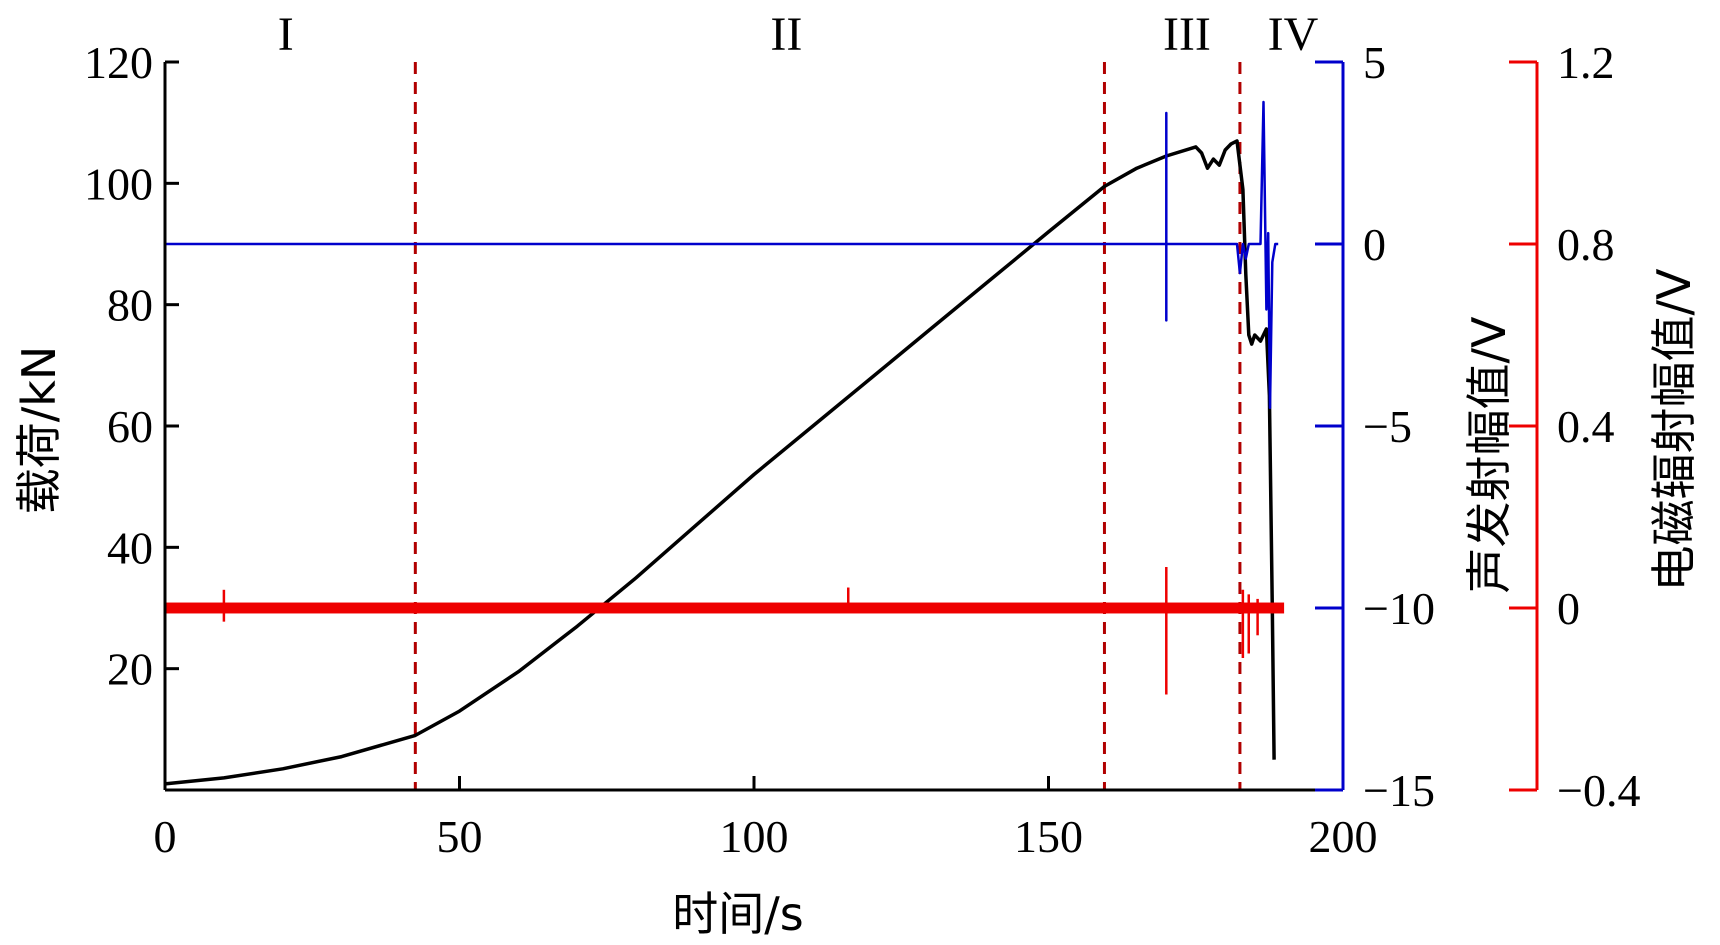 The width and height of the screenshot is (1720, 945). What do you see at coordinates (1399, 790) in the screenshot?
I see `ae-tick-label: −15` at bounding box center [1399, 790].